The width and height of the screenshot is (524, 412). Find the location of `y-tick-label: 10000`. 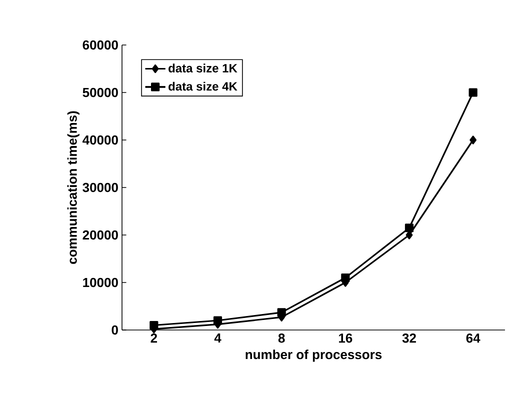

y-tick-label: 10000 is located at coordinates (100, 283).